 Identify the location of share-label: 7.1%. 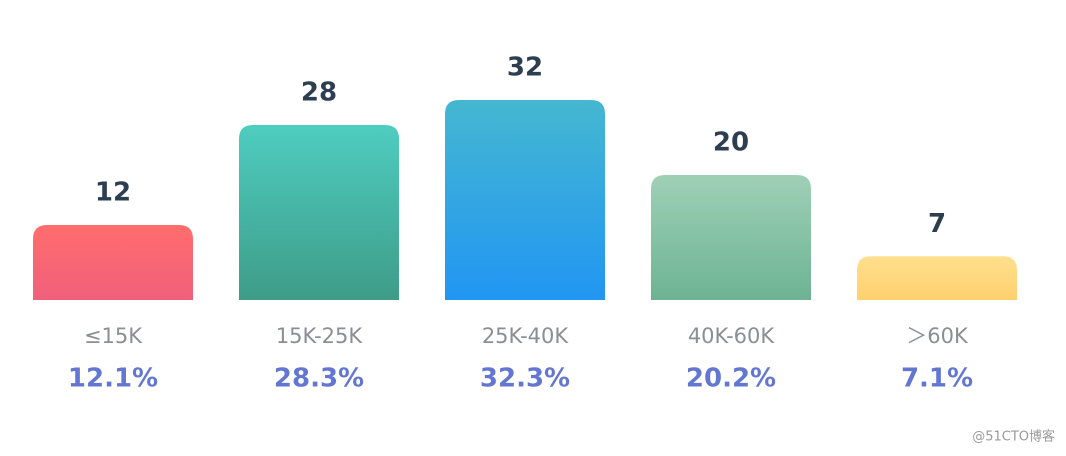
(937, 379).